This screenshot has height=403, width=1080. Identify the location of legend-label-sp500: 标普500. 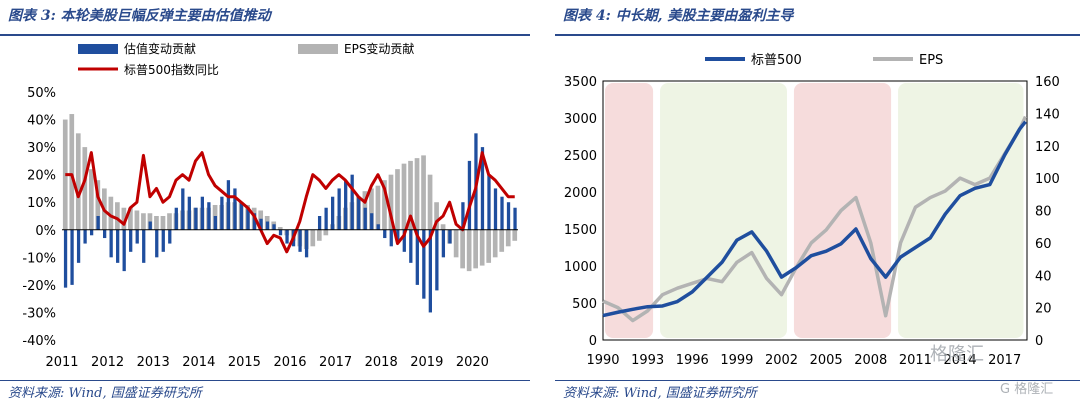
(776, 60).